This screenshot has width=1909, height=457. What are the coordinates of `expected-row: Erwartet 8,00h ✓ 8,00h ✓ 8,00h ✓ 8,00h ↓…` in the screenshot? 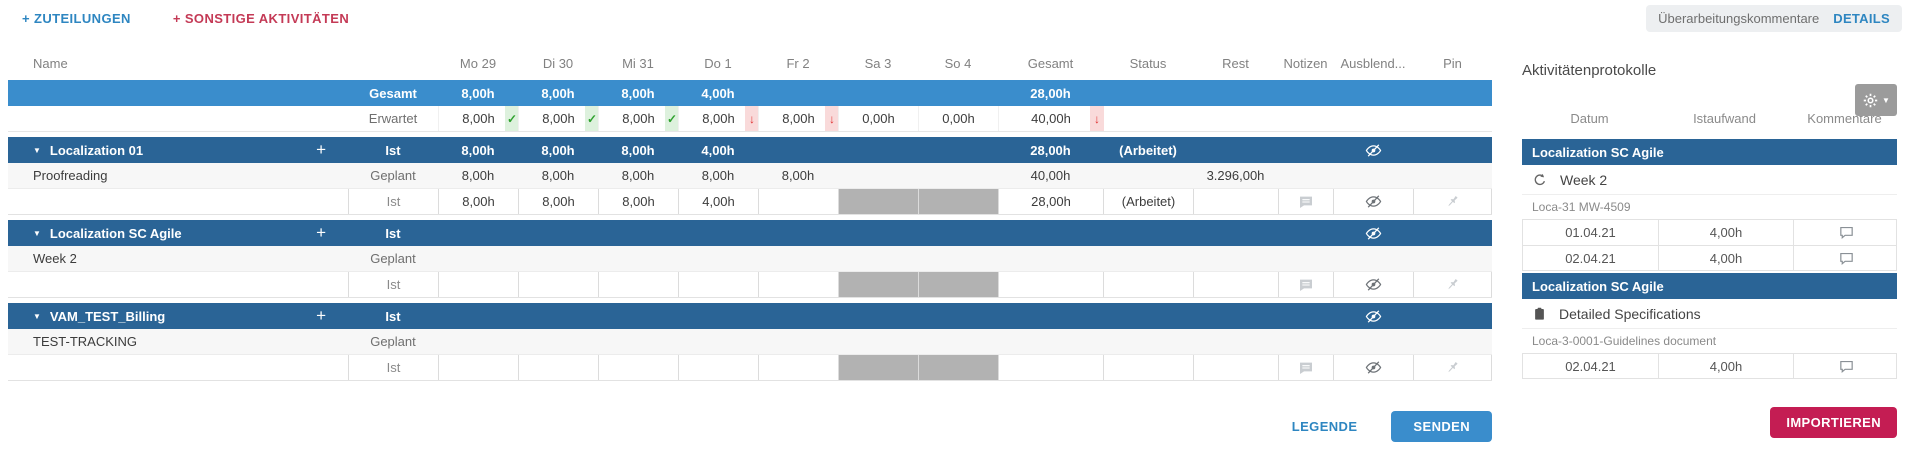 It's located at (750, 119).